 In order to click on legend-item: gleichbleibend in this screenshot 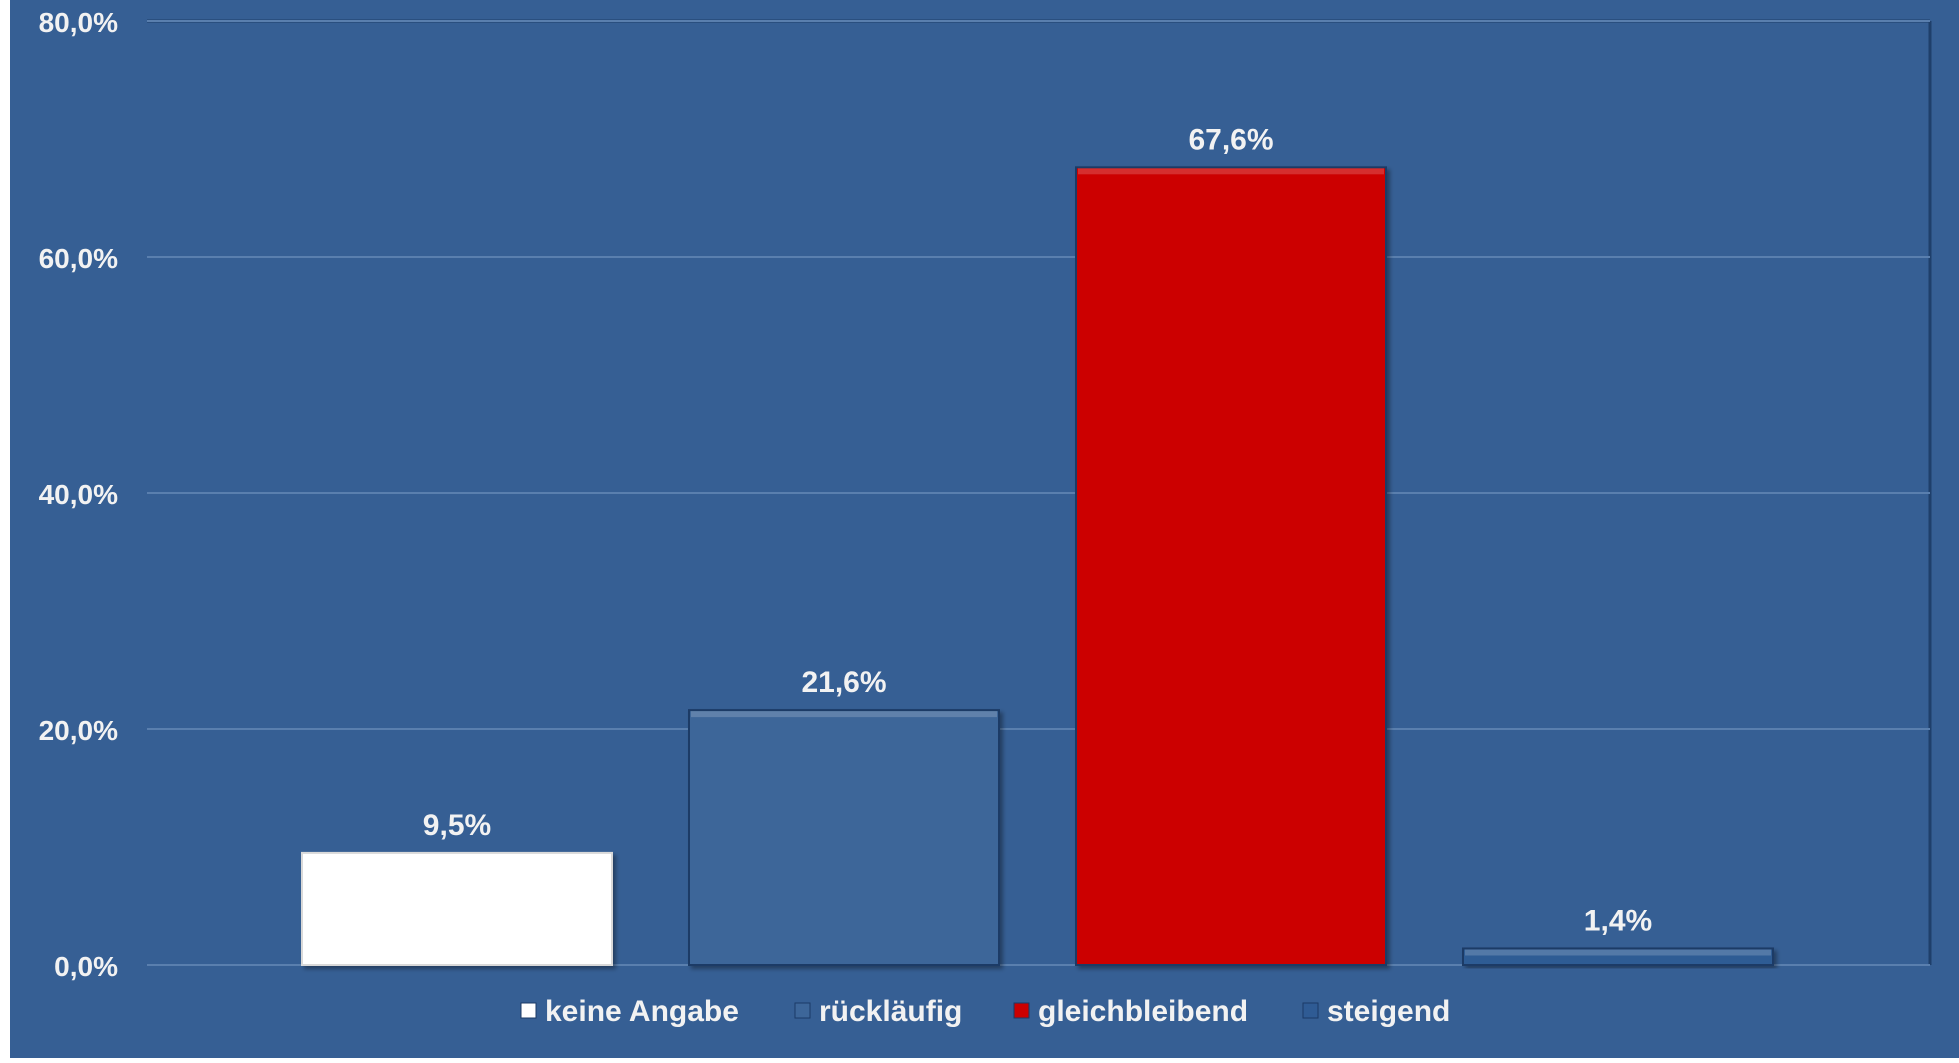, I will do `click(1130, 1011)`.